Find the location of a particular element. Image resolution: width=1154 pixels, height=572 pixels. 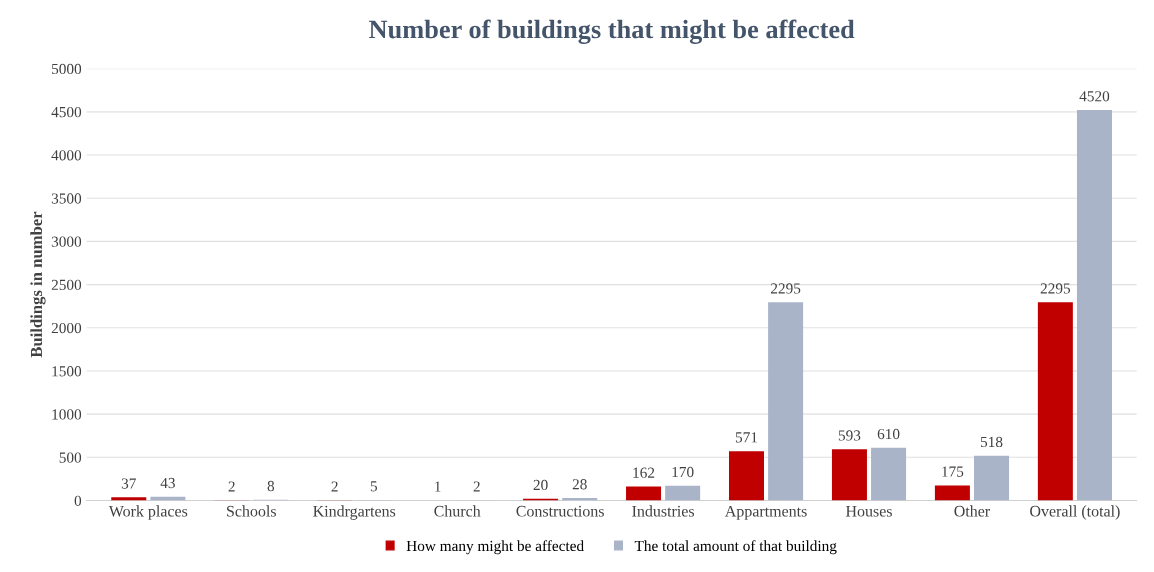

data-label: 610 is located at coordinates (888, 434).